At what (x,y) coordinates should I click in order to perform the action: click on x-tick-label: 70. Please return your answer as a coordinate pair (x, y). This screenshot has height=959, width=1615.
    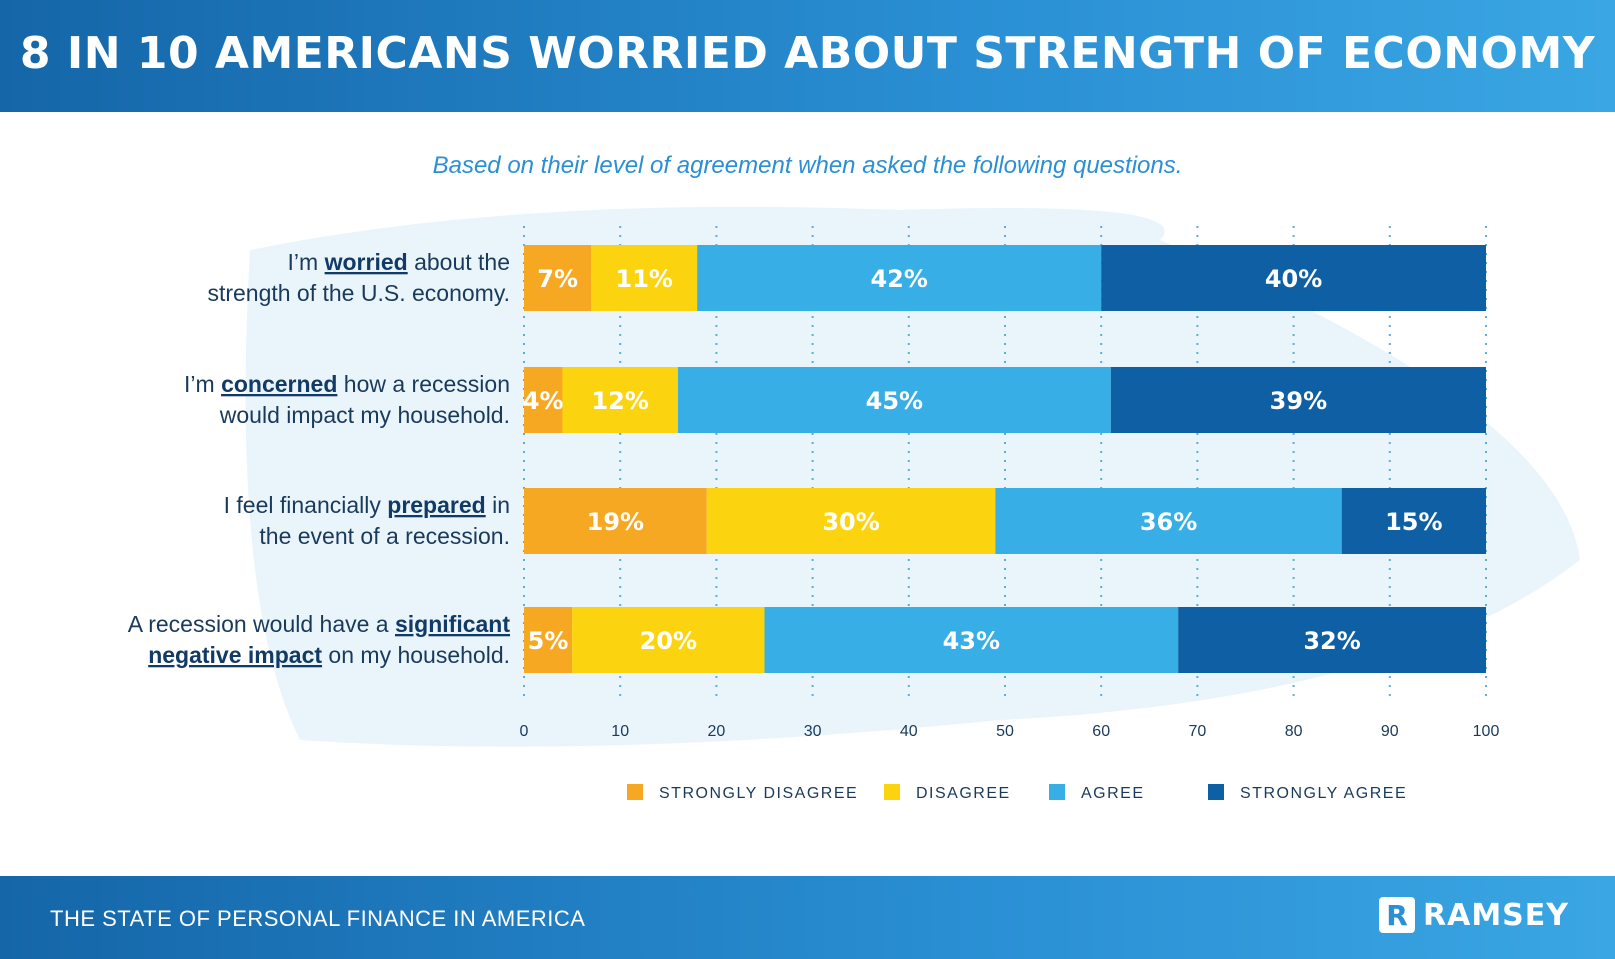
    Looking at the image, I should click on (1198, 731).